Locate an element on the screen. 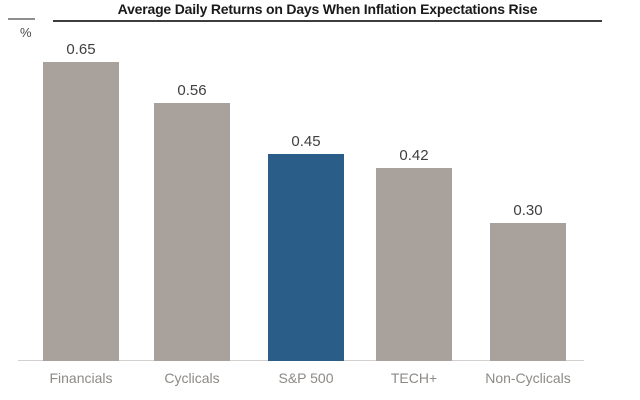 The image size is (640, 400). category-label-financials: Financials is located at coordinates (81, 378).